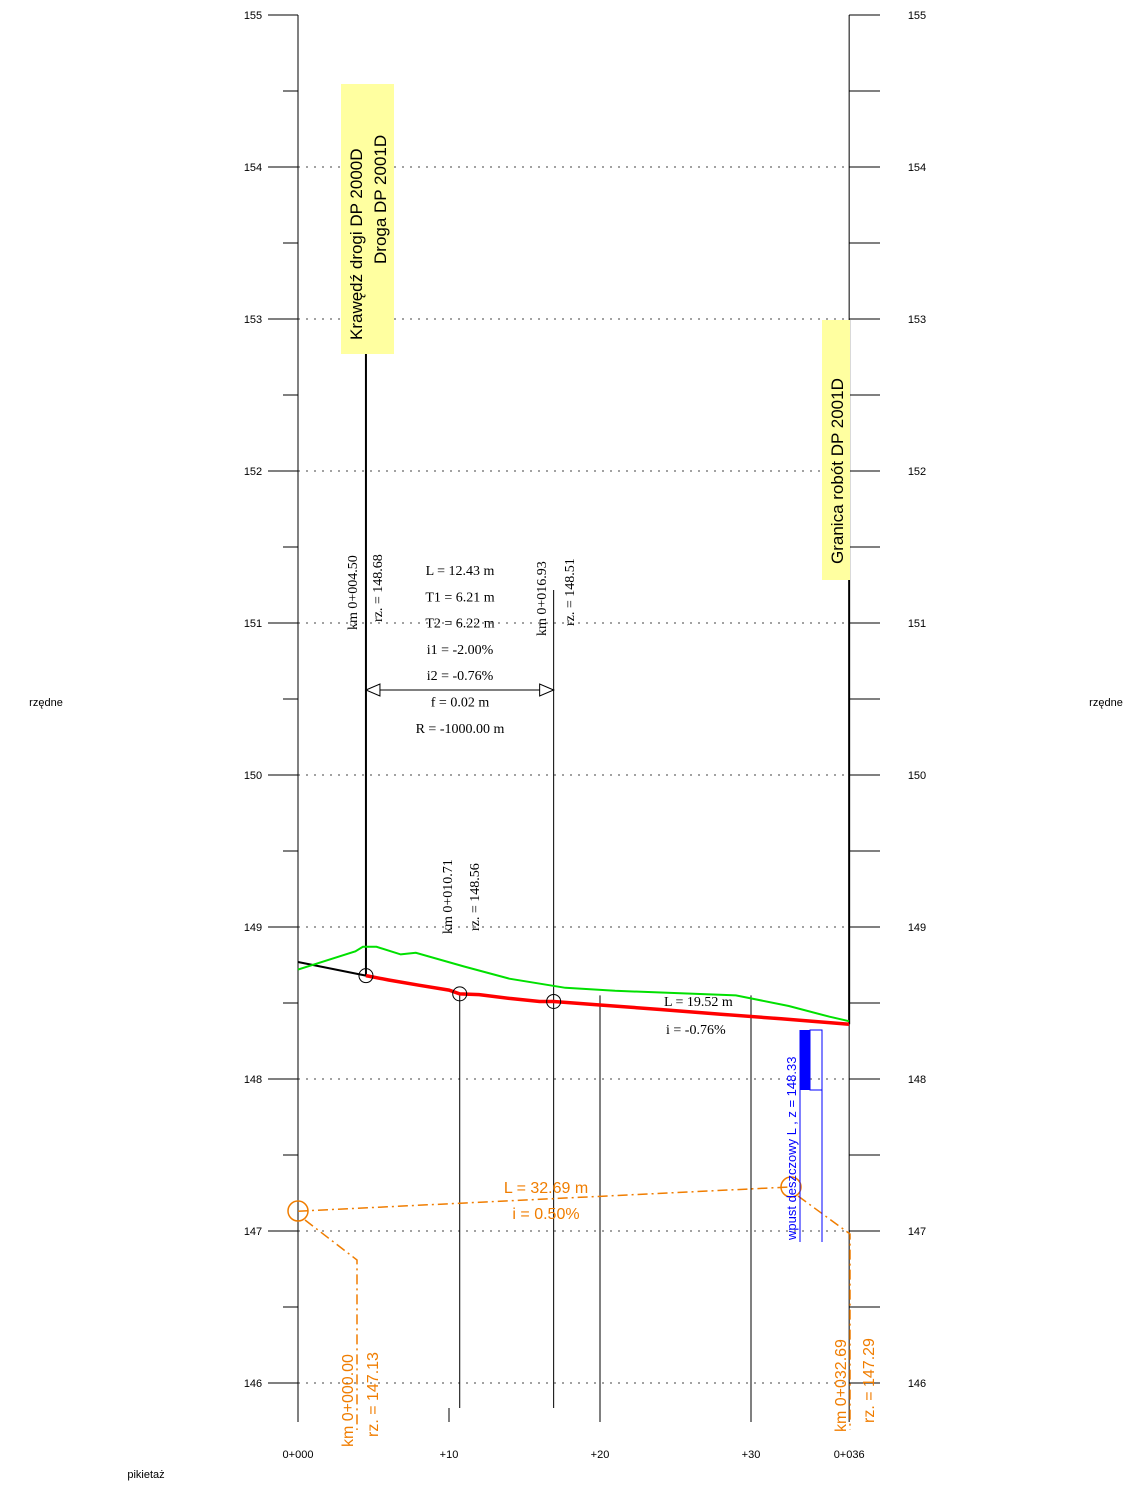  Describe the element at coordinates (253, 1384) in the screenshot. I see `y-tick-label-left: 146` at that location.